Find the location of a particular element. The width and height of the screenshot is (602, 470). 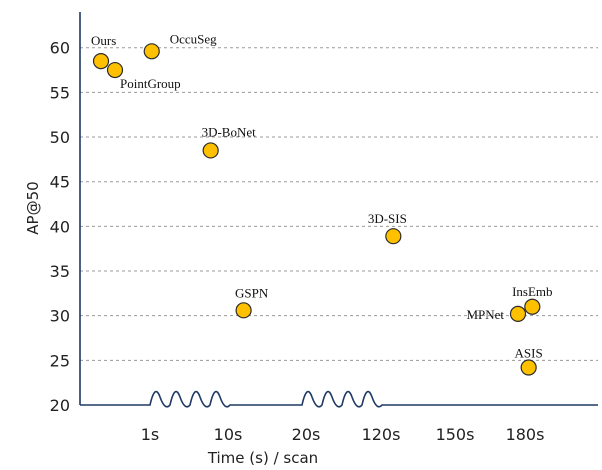

y-tick-labels: 20 25 30 35 40 45 50 55 60 is located at coordinates (60, 227).